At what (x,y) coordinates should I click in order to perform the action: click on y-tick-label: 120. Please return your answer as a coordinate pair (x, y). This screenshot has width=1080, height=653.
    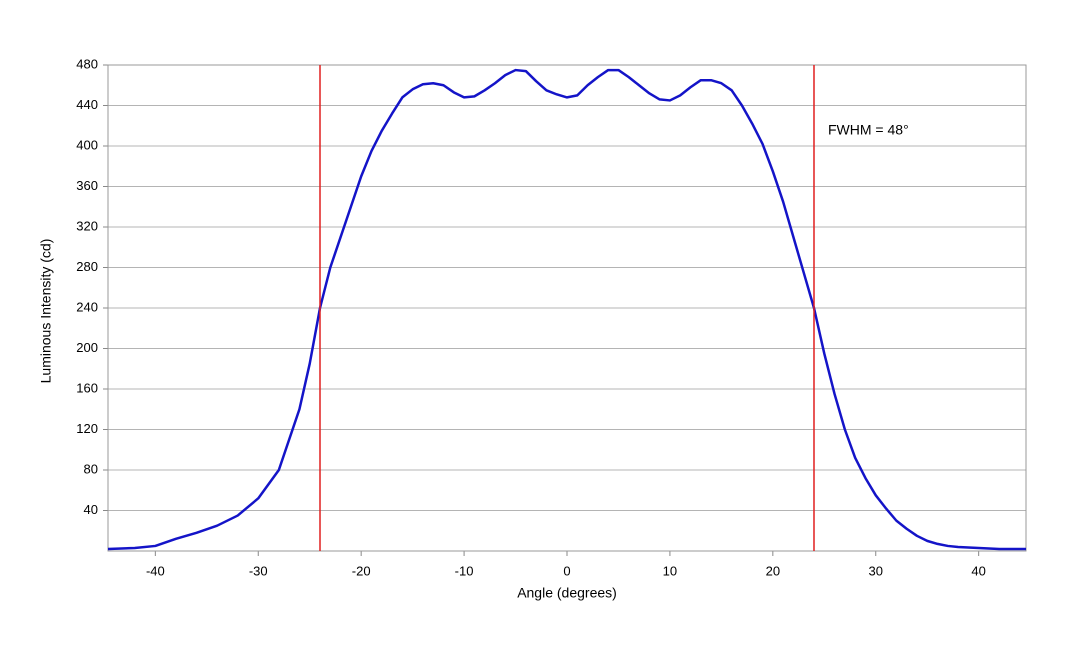
    Looking at the image, I should click on (87, 428).